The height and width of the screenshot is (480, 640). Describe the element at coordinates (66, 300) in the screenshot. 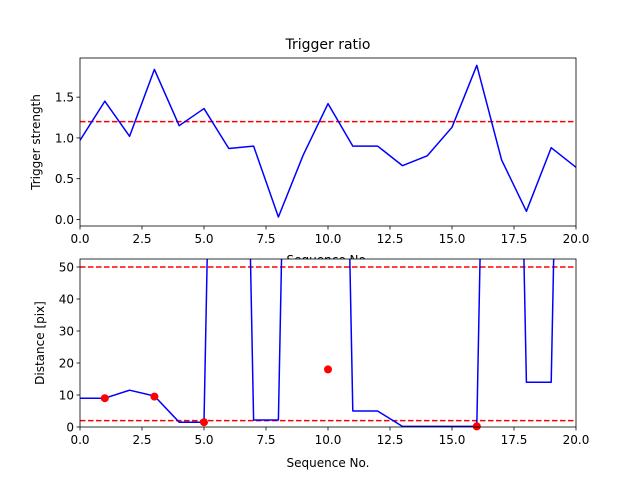

I see `y-tick-label: 40` at that location.